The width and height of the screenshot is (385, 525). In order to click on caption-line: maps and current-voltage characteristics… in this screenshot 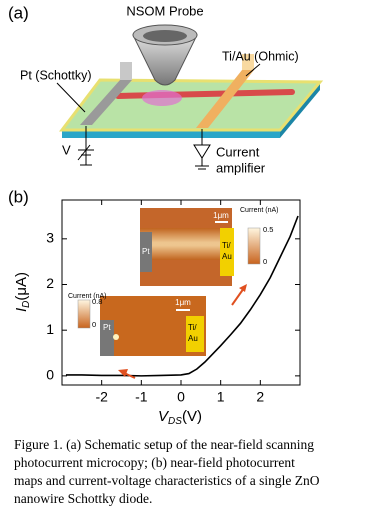, I will do `click(167, 480)`.